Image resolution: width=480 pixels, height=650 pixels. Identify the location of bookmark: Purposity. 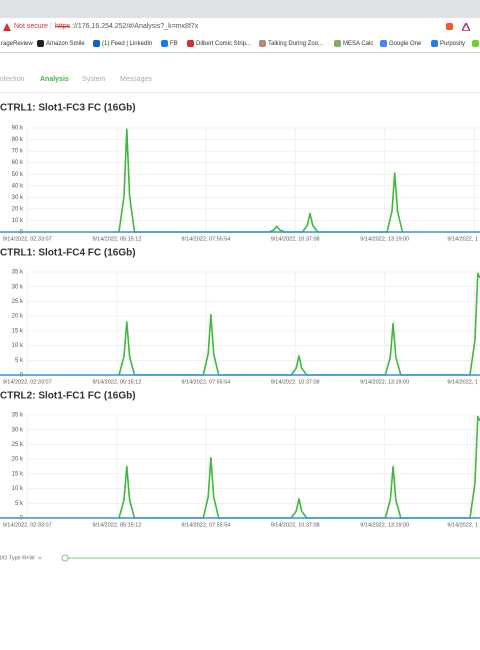
(453, 44).